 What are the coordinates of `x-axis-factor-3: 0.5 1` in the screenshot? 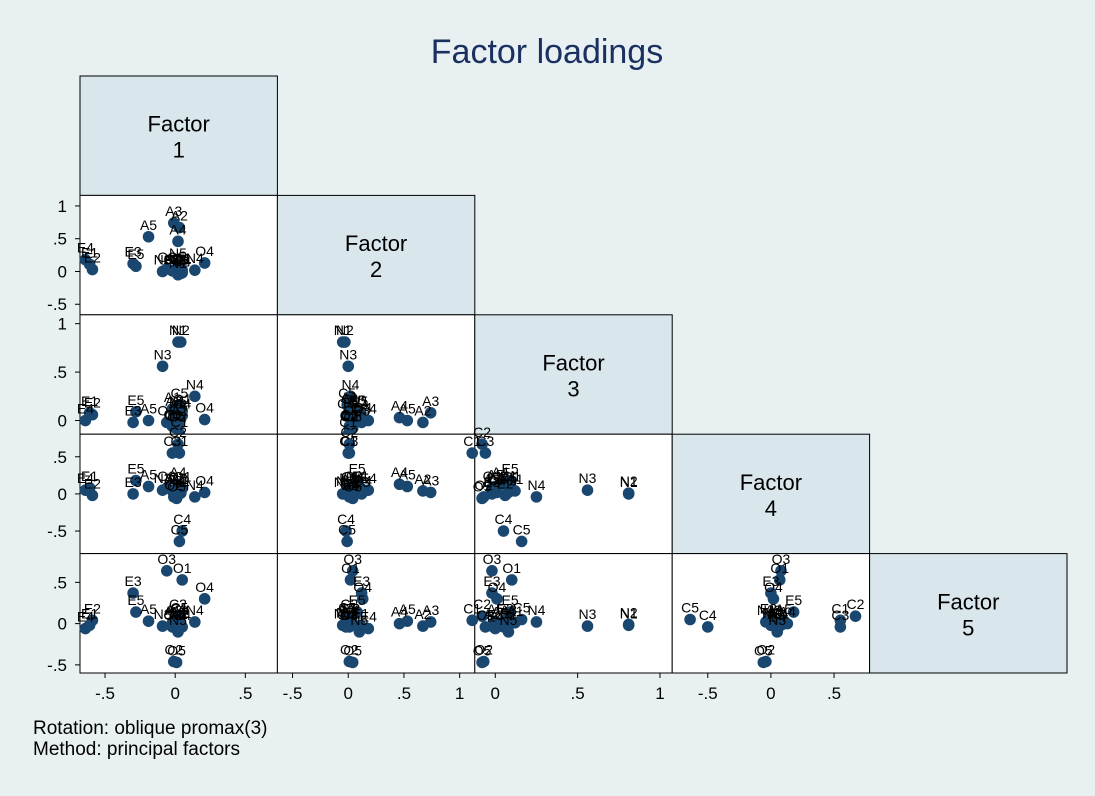 It's located at (578, 688).